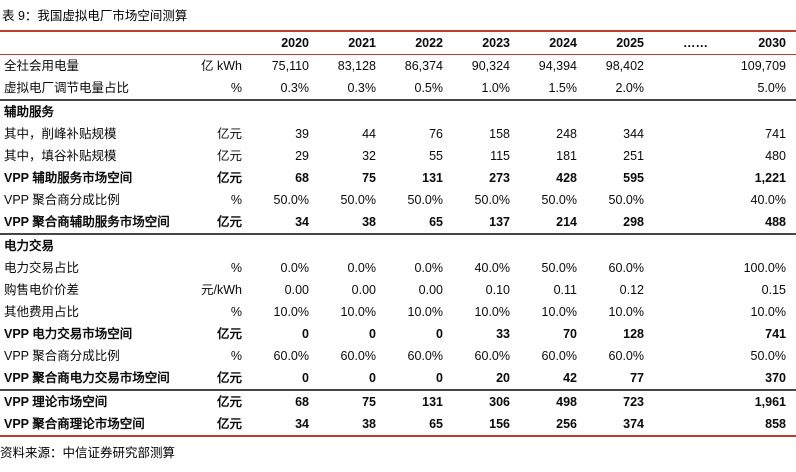  Describe the element at coordinates (436, 222) in the screenshot. I see `cell-value: 65` at that location.